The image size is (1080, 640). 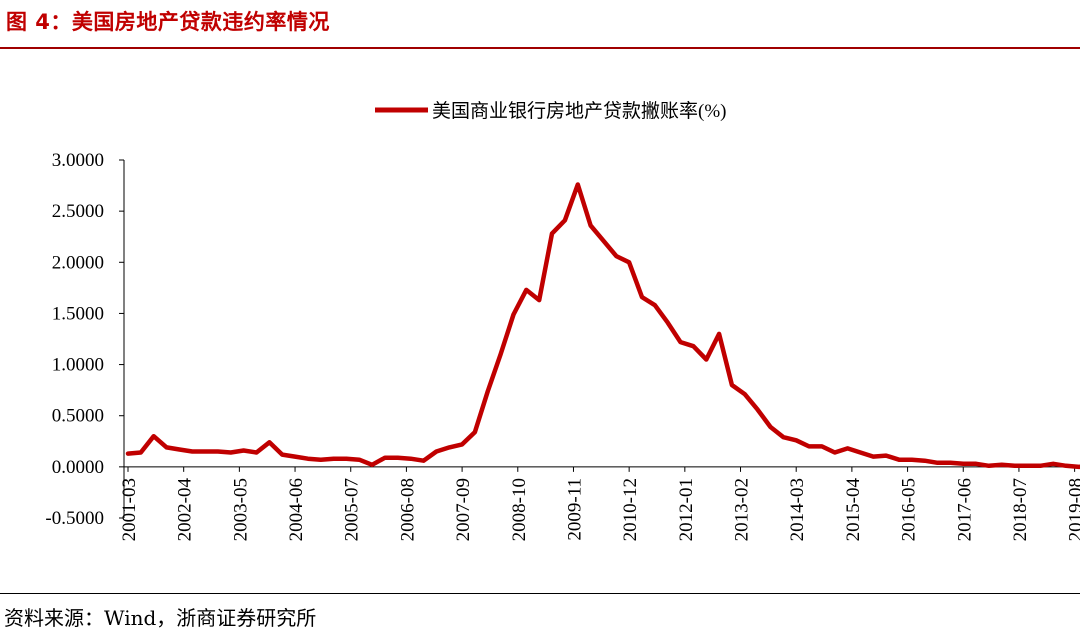 What do you see at coordinates (630, 509) in the screenshot?
I see `x-tick-label: 2010-12` at bounding box center [630, 509].